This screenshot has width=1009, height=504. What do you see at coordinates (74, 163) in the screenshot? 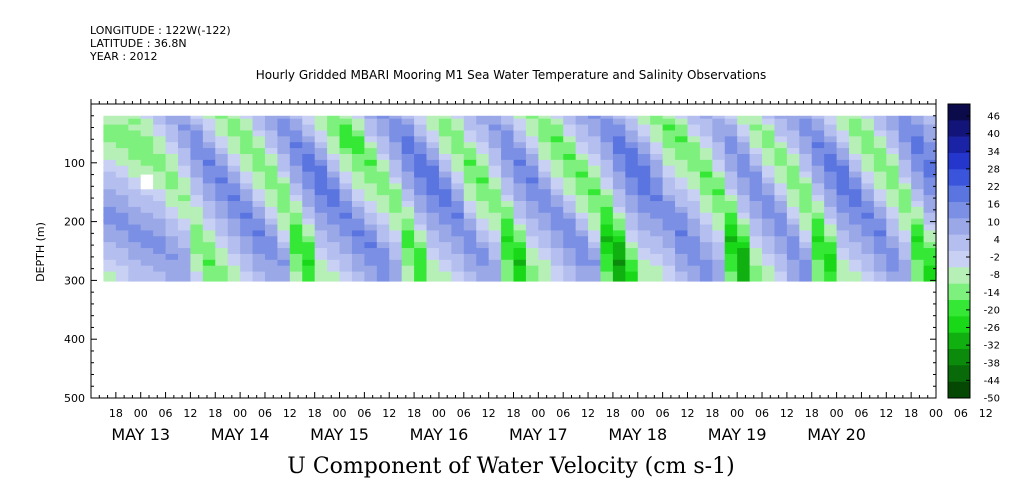
I see `y-tick-label: 100` at bounding box center [74, 163].